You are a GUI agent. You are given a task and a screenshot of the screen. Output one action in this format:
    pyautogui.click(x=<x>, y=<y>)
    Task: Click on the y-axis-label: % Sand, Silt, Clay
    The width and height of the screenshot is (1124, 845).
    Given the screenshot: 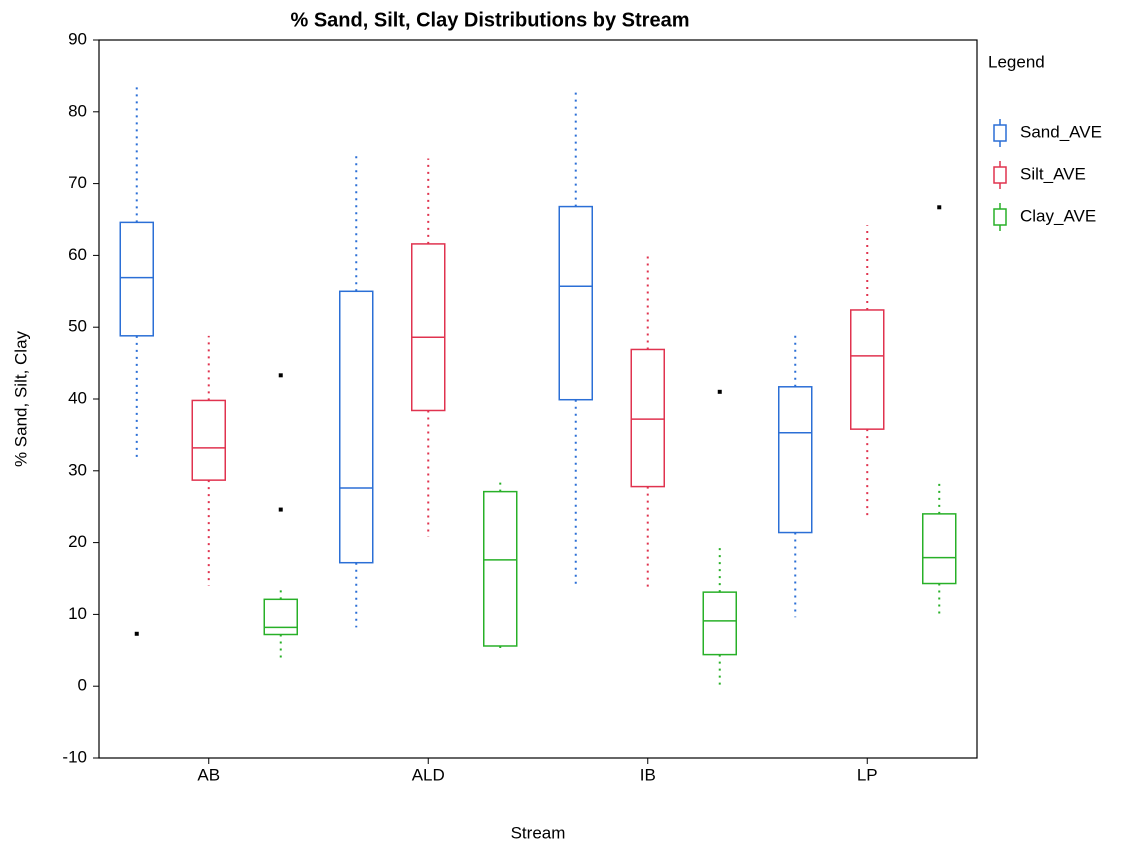 What is the action you would take?
    pyautogui.click(x=20, y=398)
    